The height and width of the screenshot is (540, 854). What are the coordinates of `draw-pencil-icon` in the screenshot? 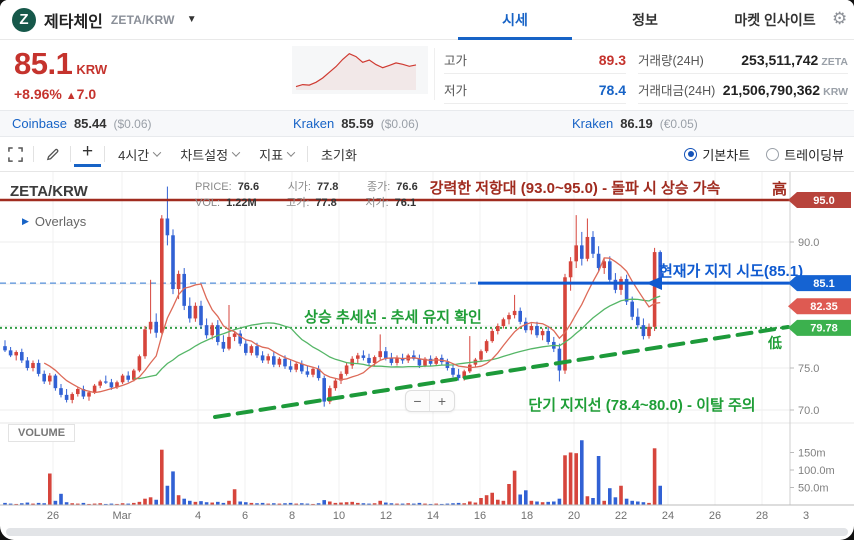 It's located at (52, 154).